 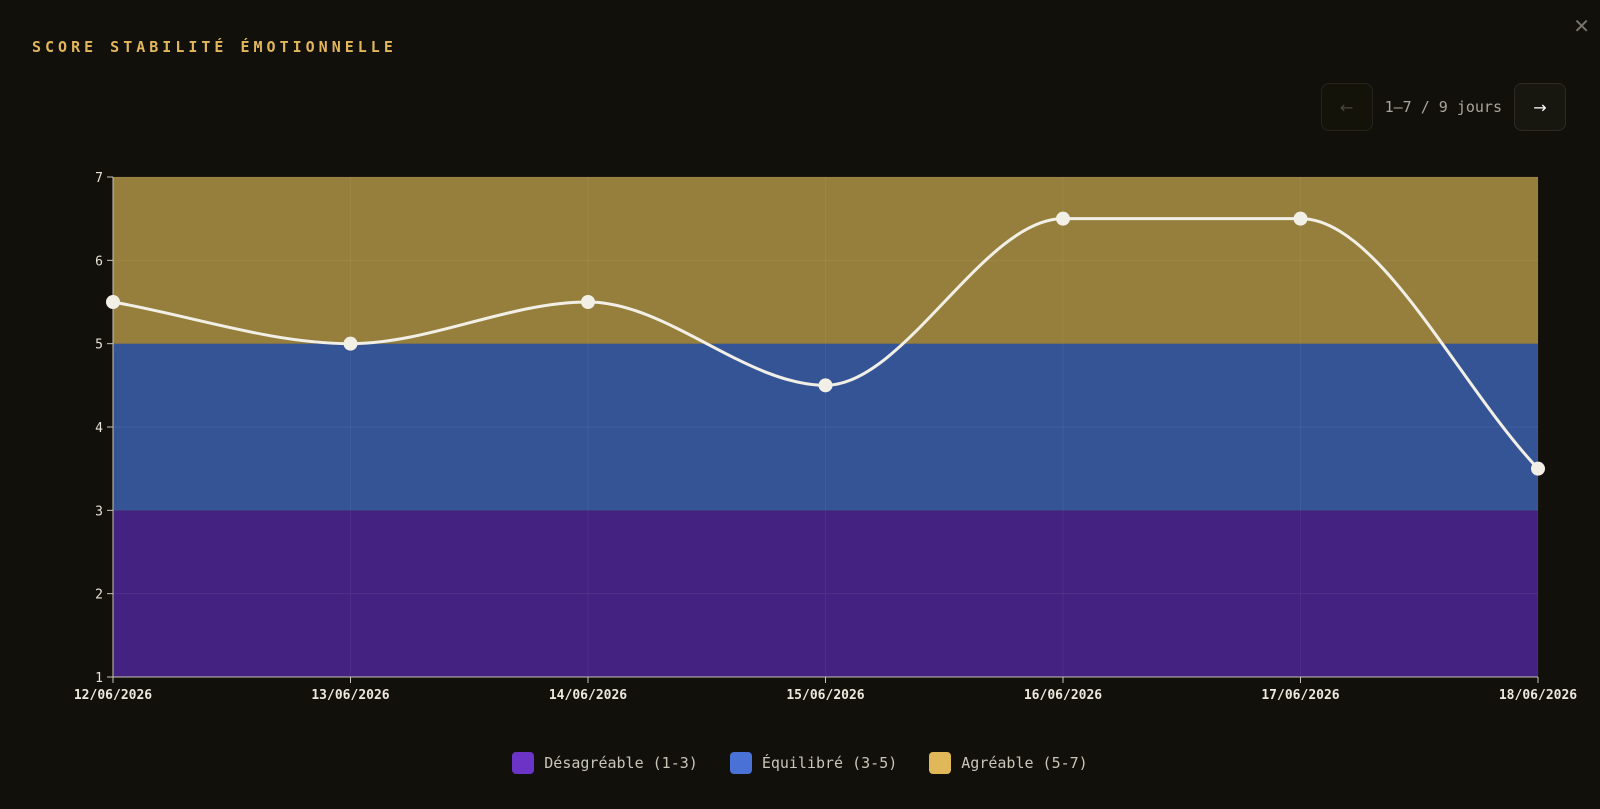 What do you see at coordinates (113, 695) in the screenshot?
I see `x-tick-label: 12/06/2026` at bounding box center [113, 695].